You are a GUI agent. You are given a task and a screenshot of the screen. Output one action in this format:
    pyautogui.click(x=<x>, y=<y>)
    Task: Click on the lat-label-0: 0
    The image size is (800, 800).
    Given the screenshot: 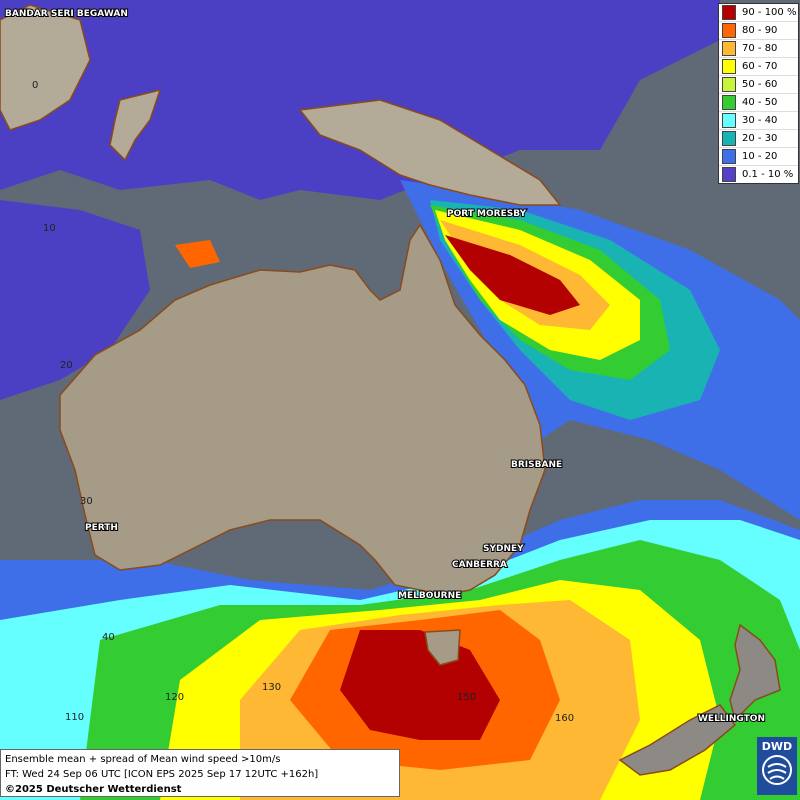 What is the action you would take?
    pyautogui.click(x=35, y=85)
    